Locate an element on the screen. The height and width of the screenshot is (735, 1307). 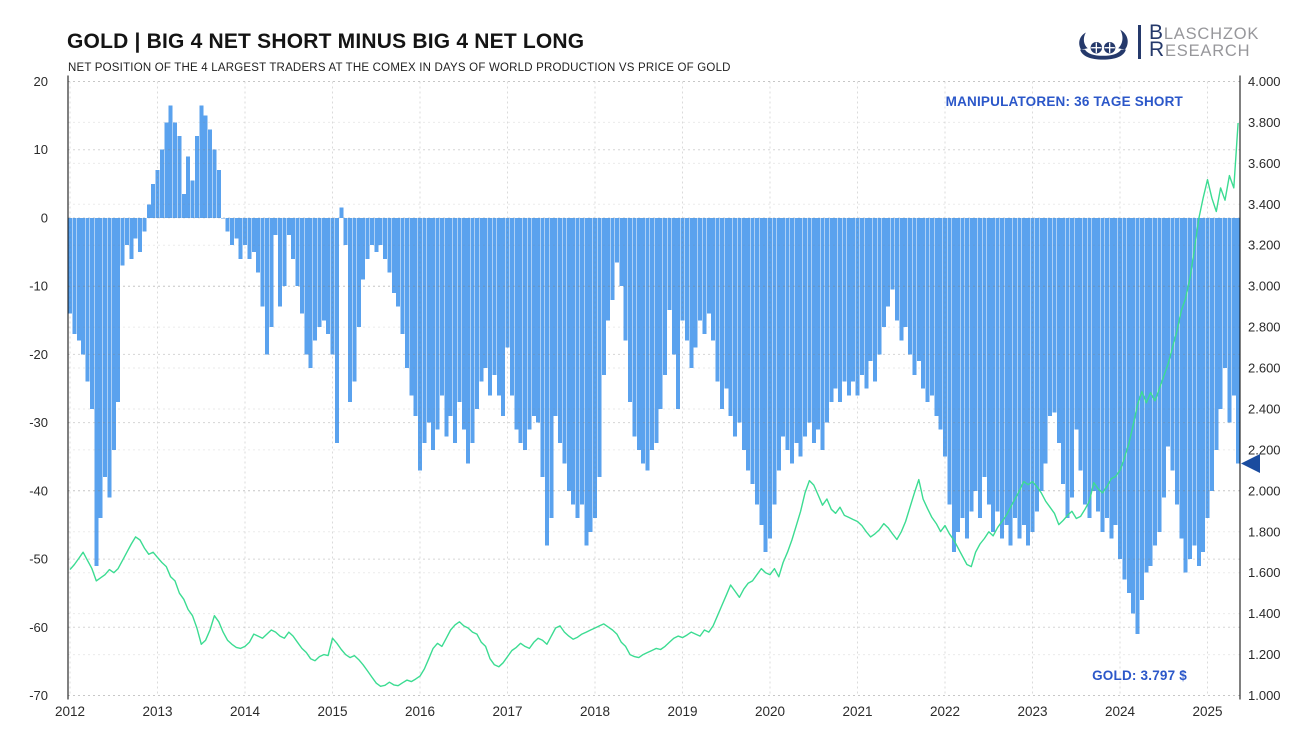
x-axis-year-label: 2024 is located at coordinates (1120, 711).